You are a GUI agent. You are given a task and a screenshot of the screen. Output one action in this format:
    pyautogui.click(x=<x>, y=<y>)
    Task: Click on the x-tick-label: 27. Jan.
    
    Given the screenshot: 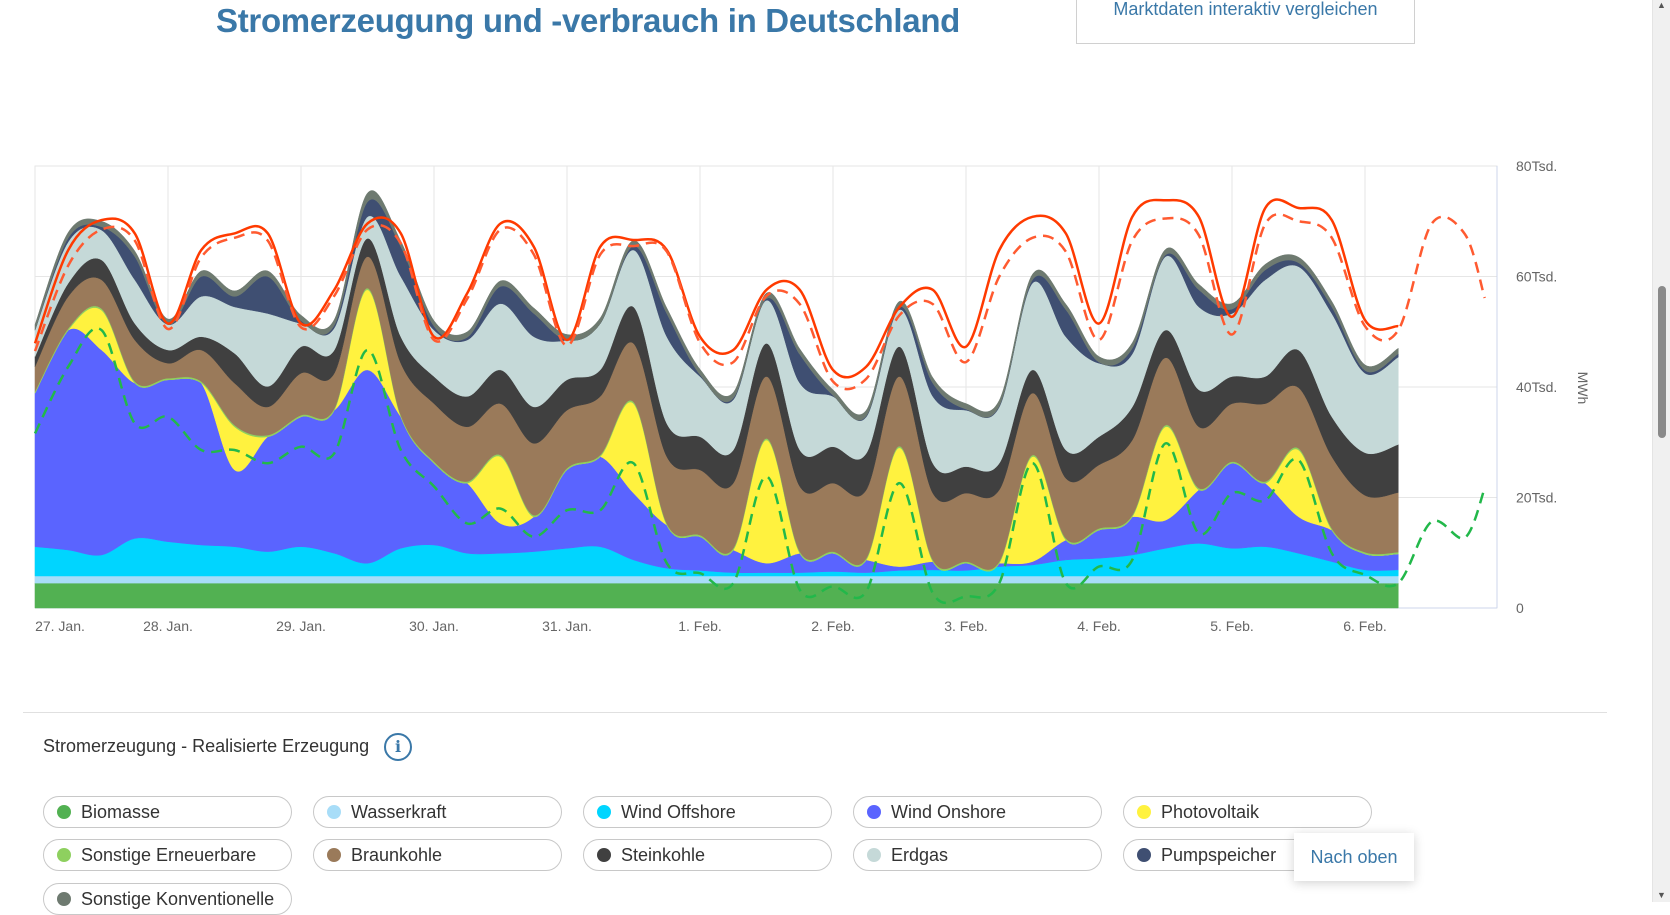 What is the action you would take?
    pyautogui.click(x=60, y=626)
    